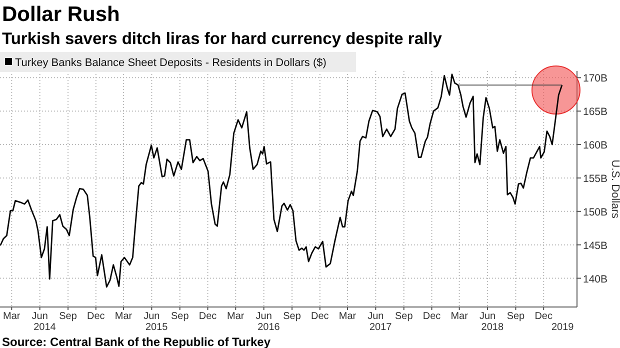 Image resolution: width=620 pixels, height=348 pixels. What do you see at coordinates (595, 112) in the screenshot?
I see `y-tick-label: 165B` at bounding box center [595, 112].